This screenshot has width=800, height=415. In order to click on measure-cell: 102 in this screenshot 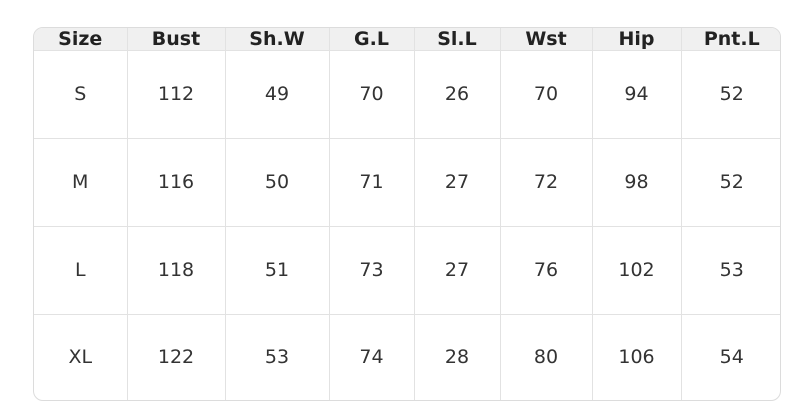, I will do `click(637, 270)`.